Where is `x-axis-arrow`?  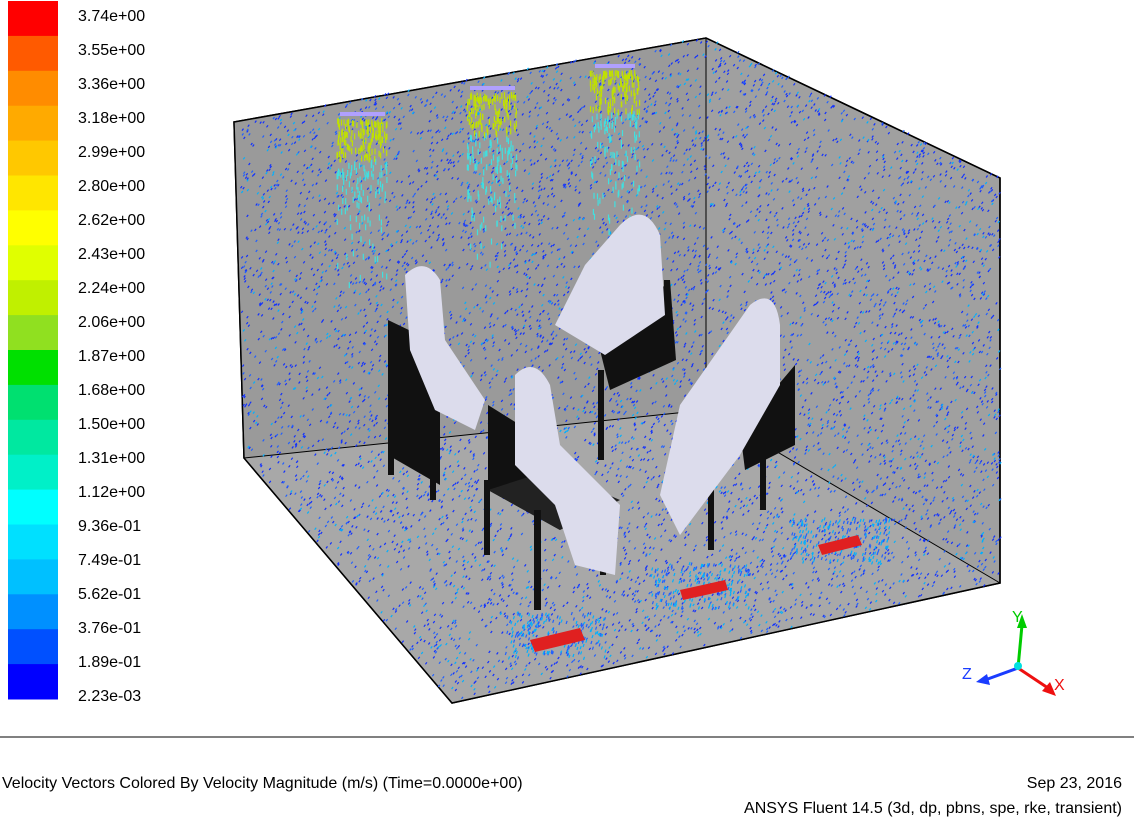
x-axis-arrow is located at coordinates (1033, 678).